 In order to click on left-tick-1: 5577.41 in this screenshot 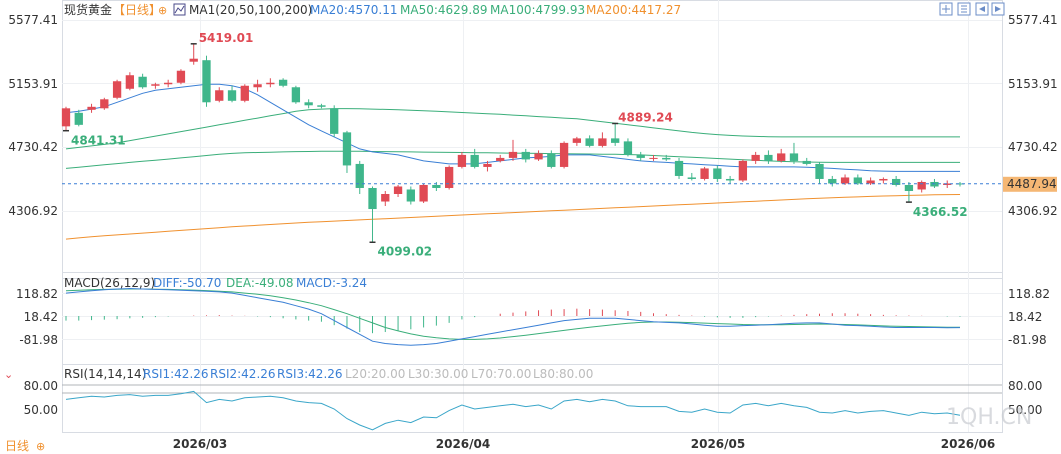, I will do `click(33, 20)`.